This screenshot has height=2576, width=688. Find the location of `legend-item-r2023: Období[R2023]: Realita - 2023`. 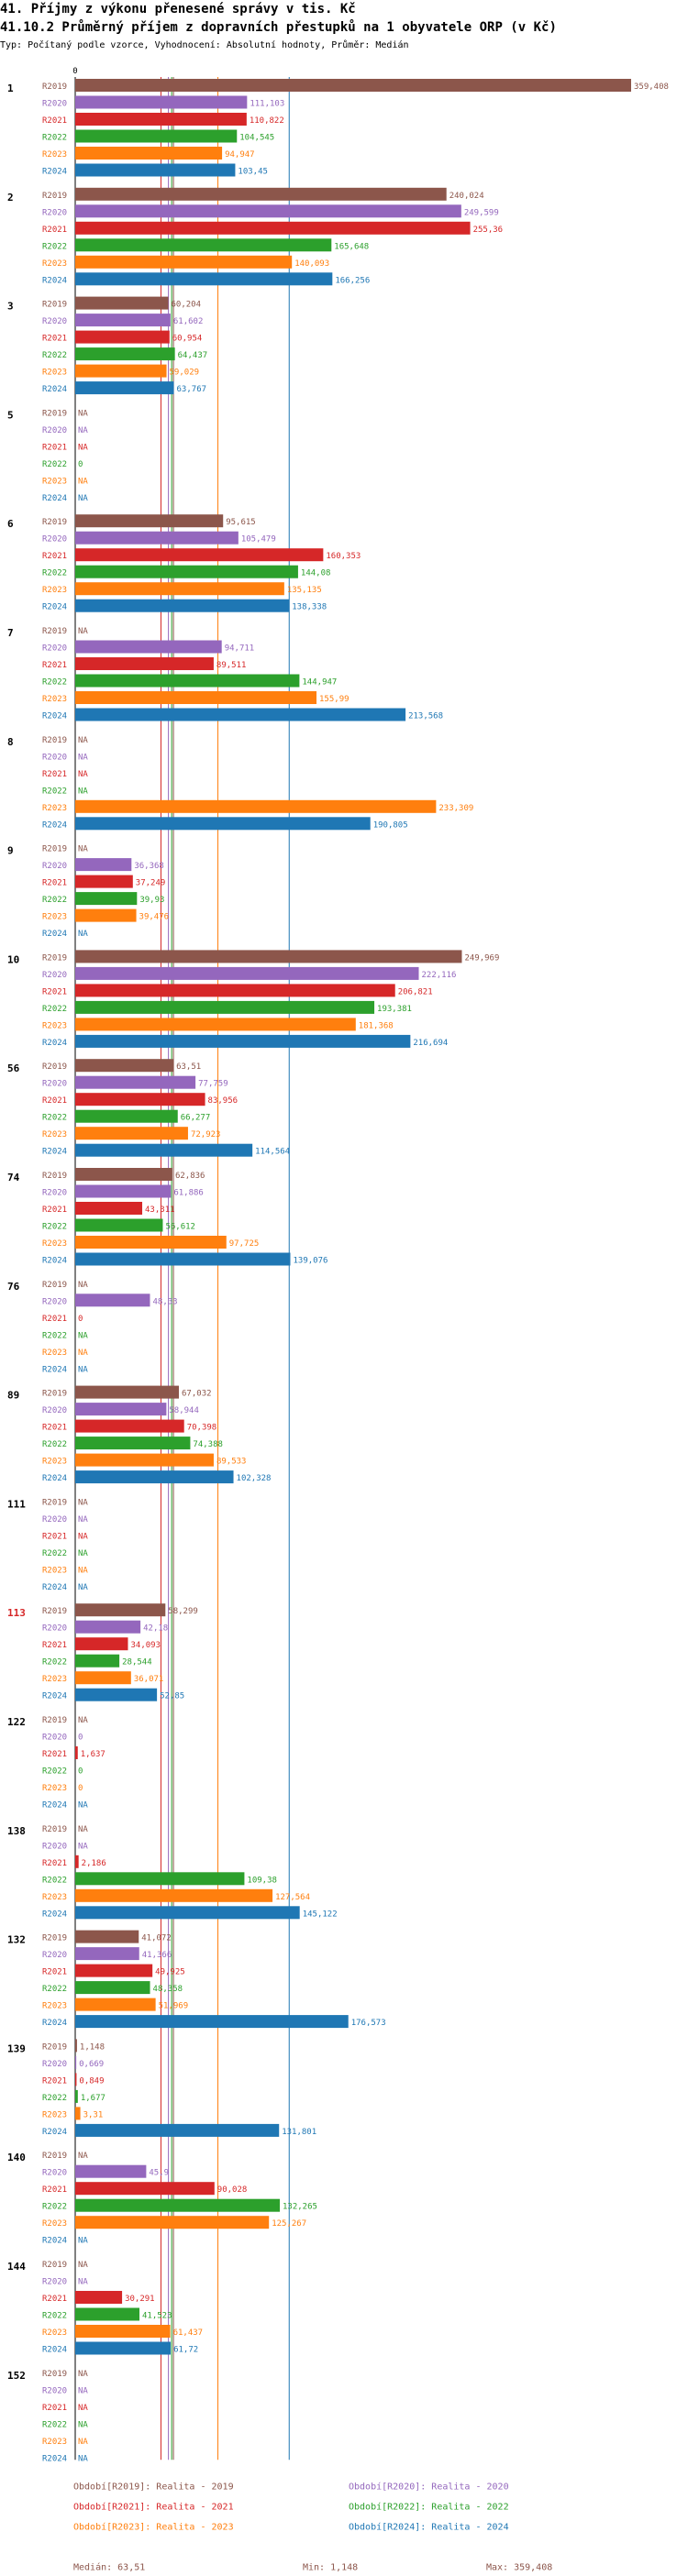

legend-item-r2023: Období[R2023]: Realita - 2023 is located at coordinates (153, 2526).